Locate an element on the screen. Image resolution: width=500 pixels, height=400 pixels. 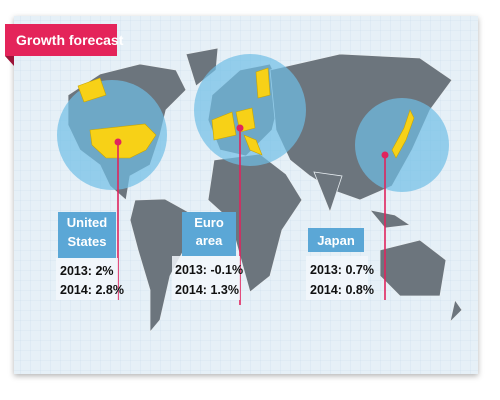
title-tag: Growth forecast is located at coordinates (64, 45).